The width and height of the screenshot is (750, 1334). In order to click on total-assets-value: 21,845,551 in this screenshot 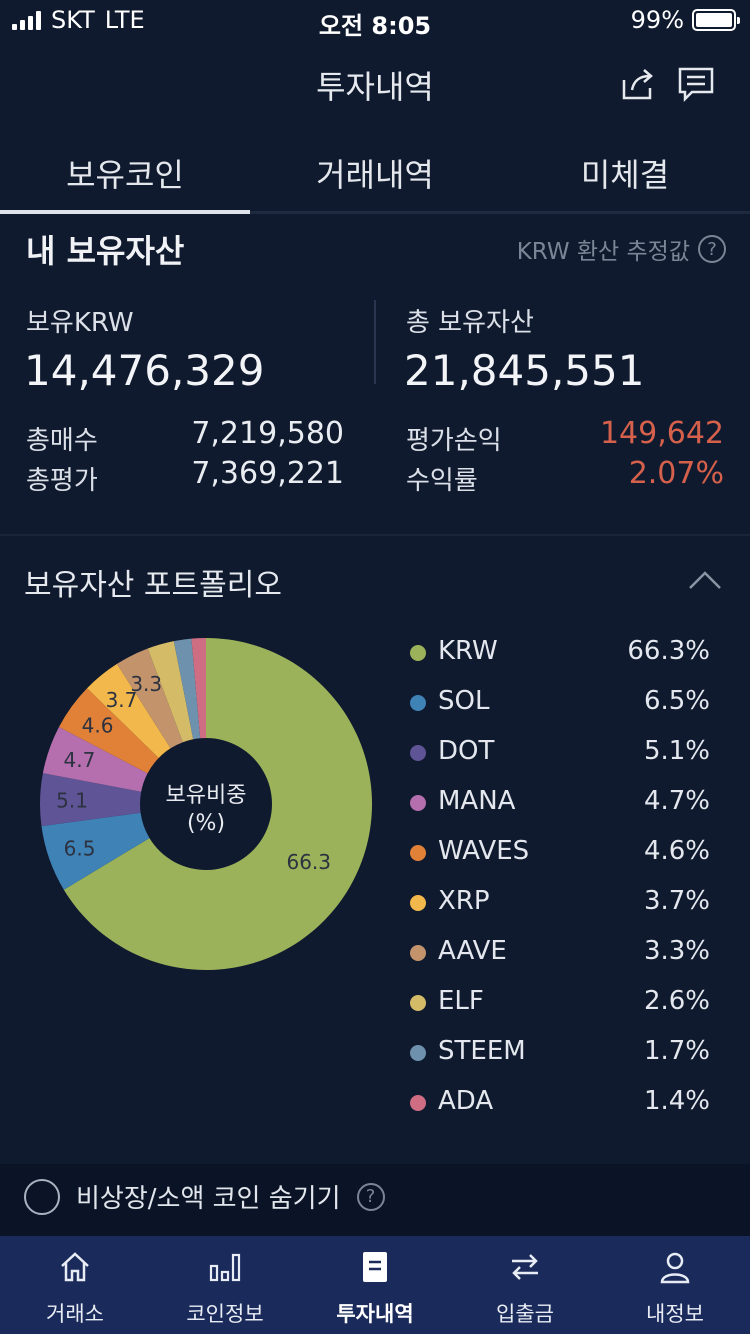, I will do `click(524, 370)`.